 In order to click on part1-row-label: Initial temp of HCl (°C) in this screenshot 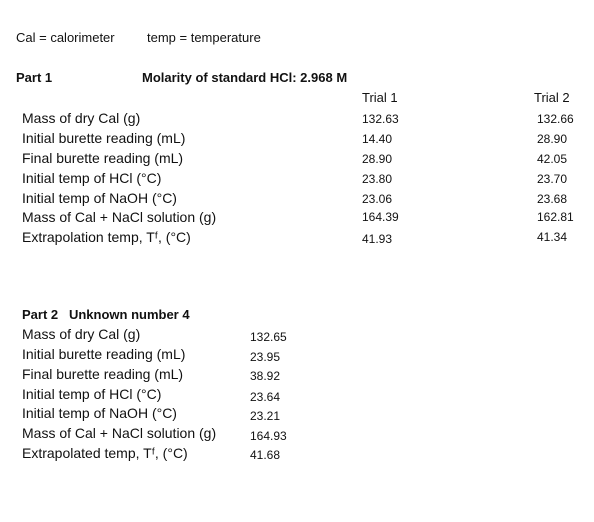, I will do `click(92, 178)`.